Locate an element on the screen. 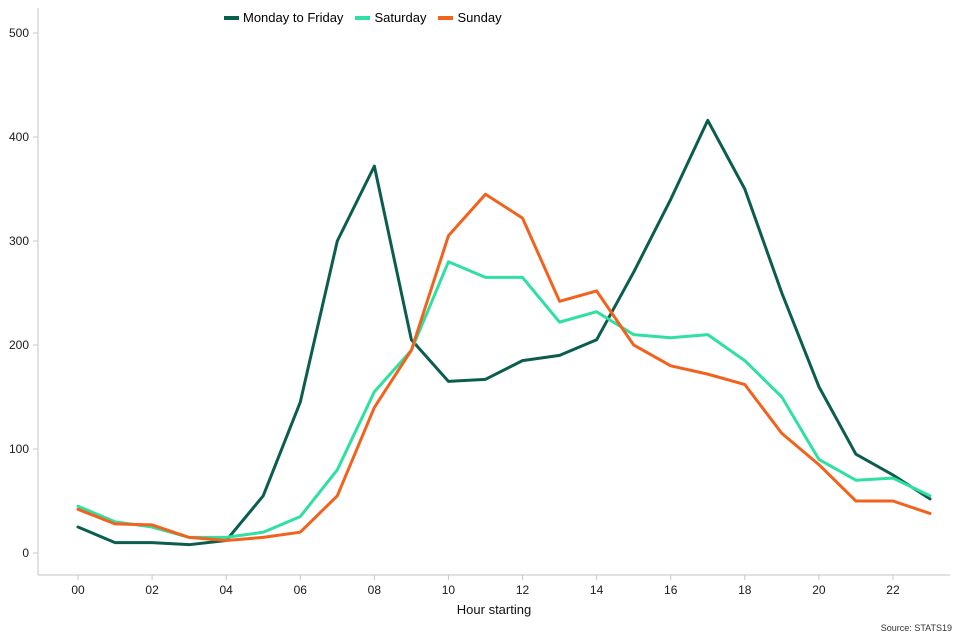 This screenshot has width=960, height=640. svg-text: 16 is located at coordinates (671, 590).